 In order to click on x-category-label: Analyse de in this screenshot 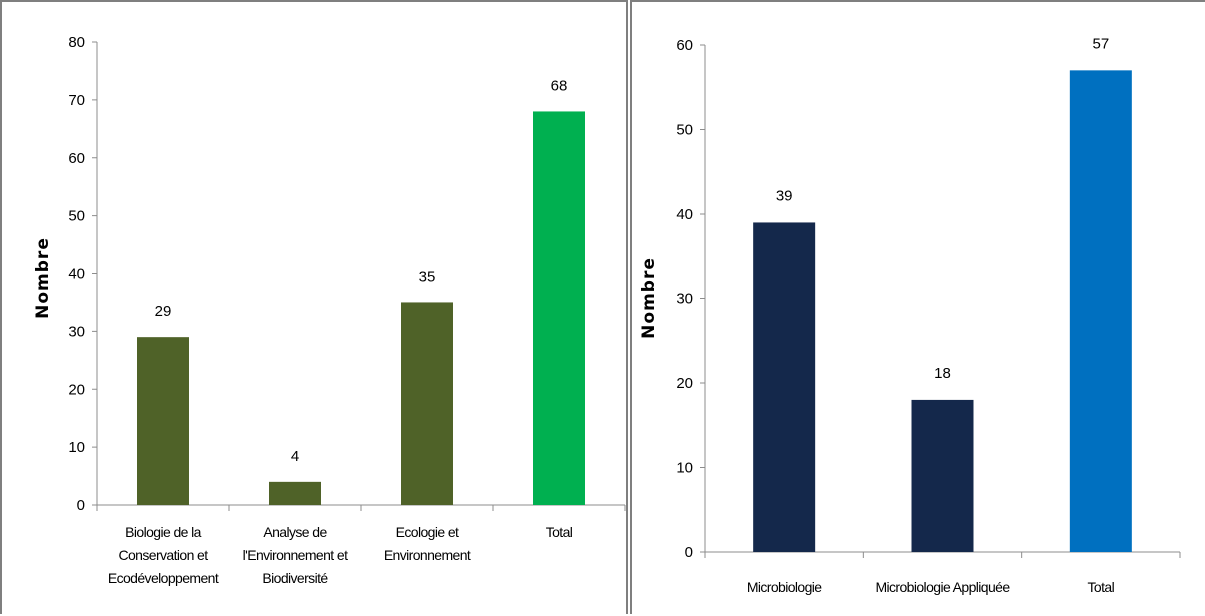, I will do `click(295, 532)`.